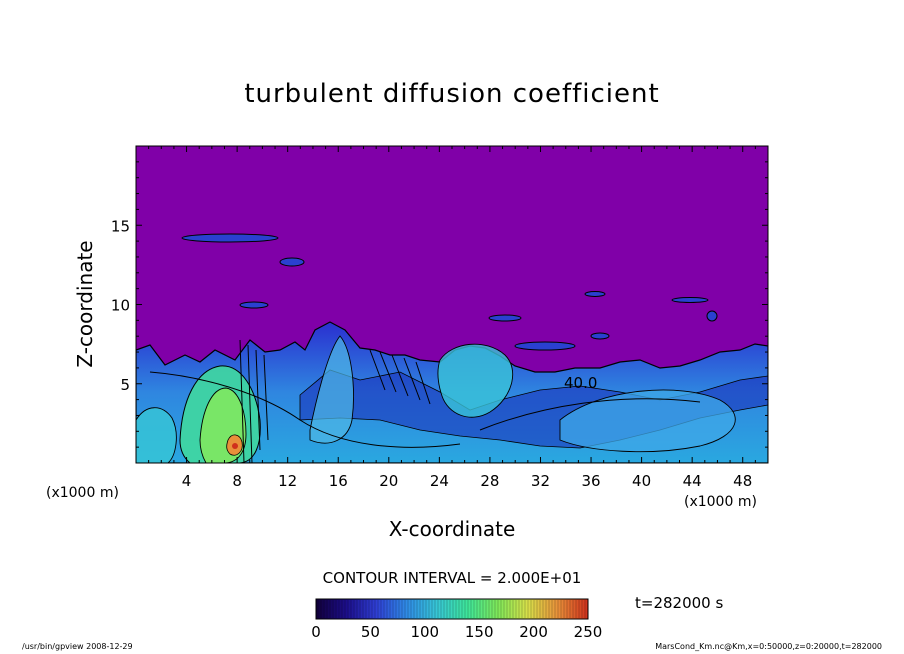 This screenshot has width=904, height=654. Describe the element at coordinates (679, 603) in the screenshot. I see `time-label: t=282000 s` at that location.